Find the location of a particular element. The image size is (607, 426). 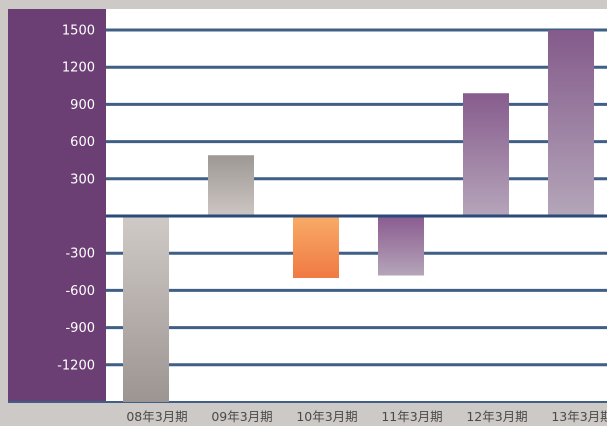

y-tick-label: 900 is located at coordinates (82, 105).